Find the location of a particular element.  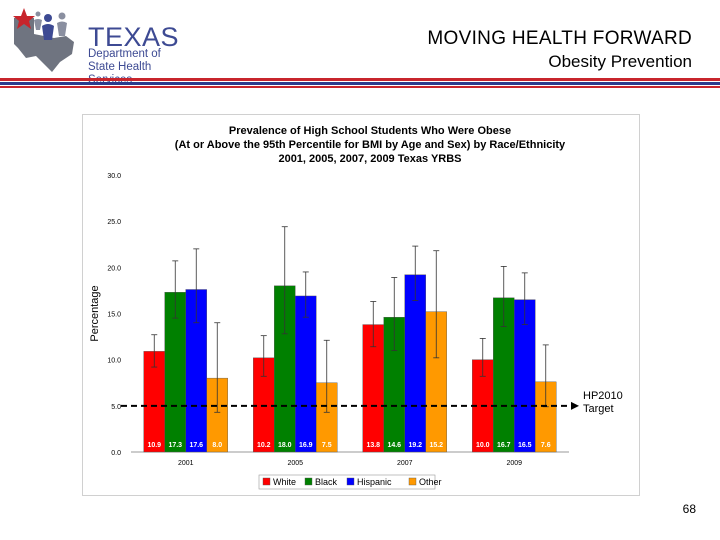

logo-subtitle-line-1: Department of is located at coordinates (124, 54).